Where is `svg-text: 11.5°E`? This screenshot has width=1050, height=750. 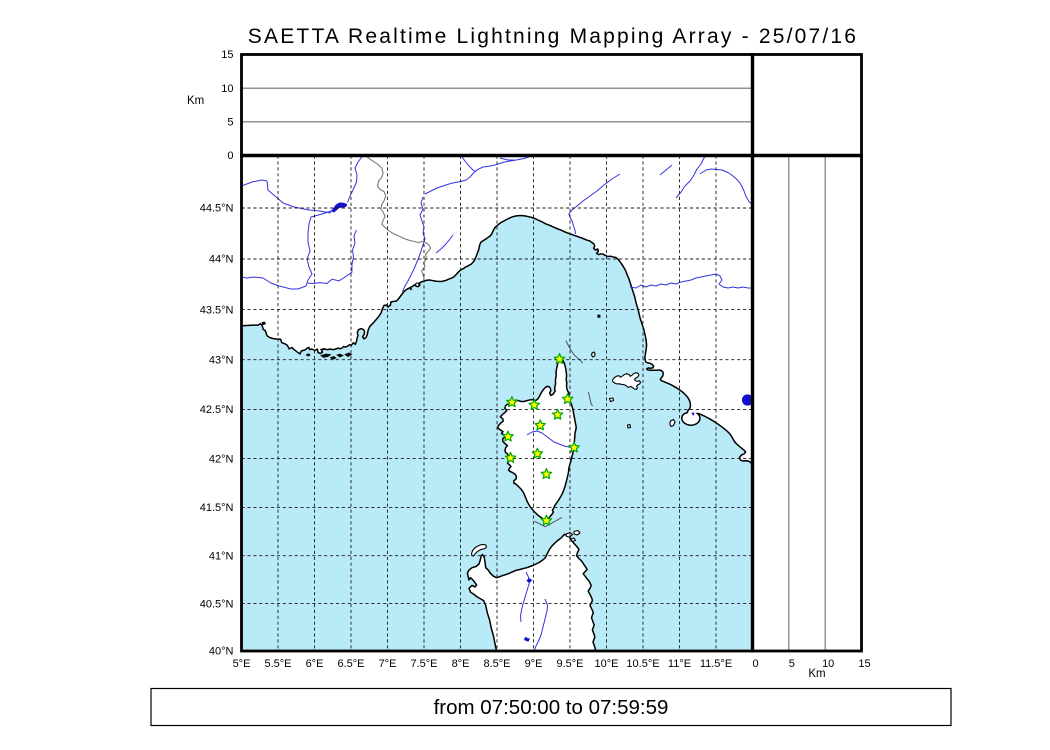
svg-text: 11.5°E is located at coordinates (716, 664).